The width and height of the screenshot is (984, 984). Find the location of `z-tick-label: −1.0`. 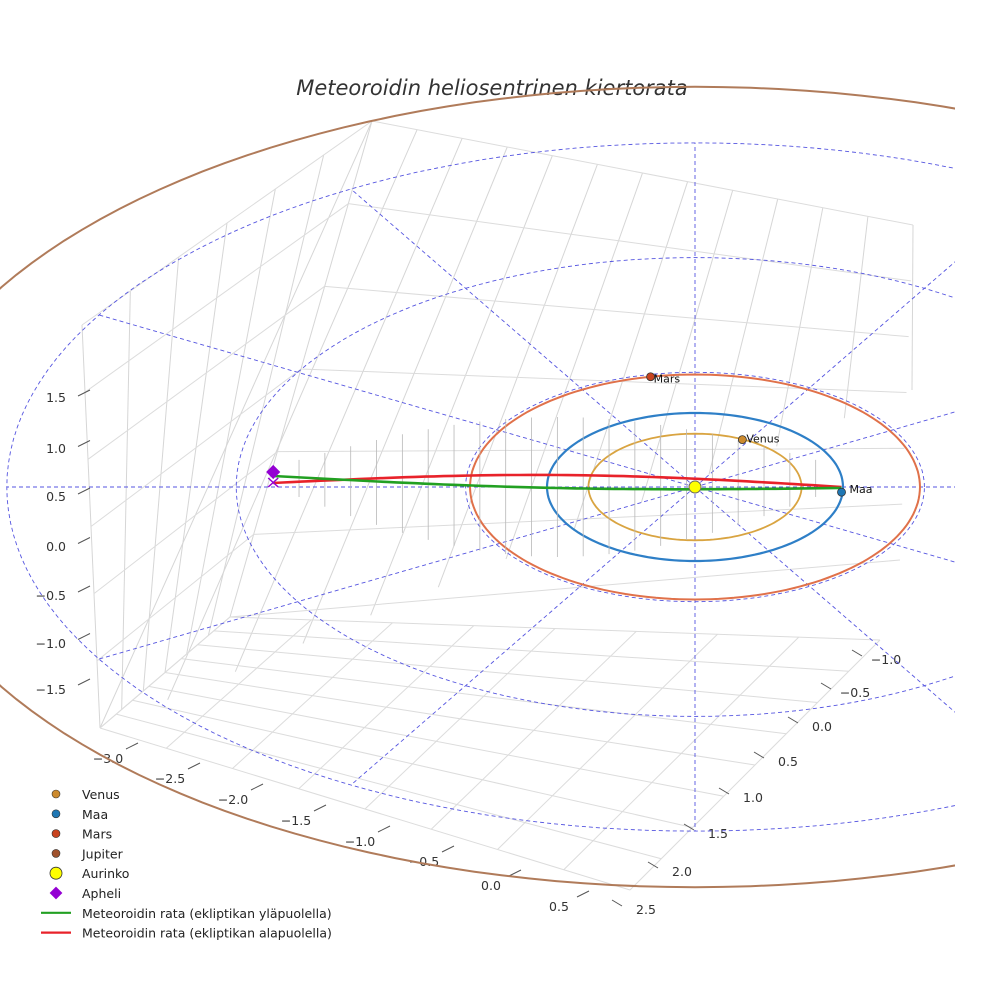

z-tick-label: −1.0 is located at coordinates (51, 643).